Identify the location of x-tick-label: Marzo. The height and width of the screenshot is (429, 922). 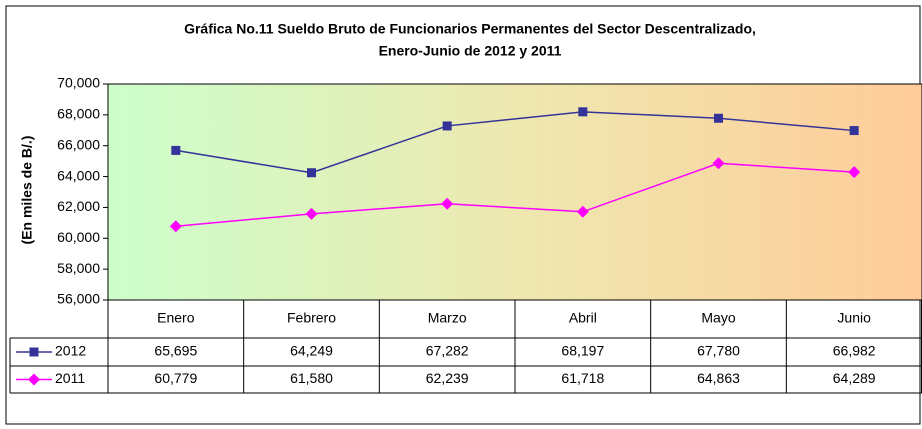
(447, 318).